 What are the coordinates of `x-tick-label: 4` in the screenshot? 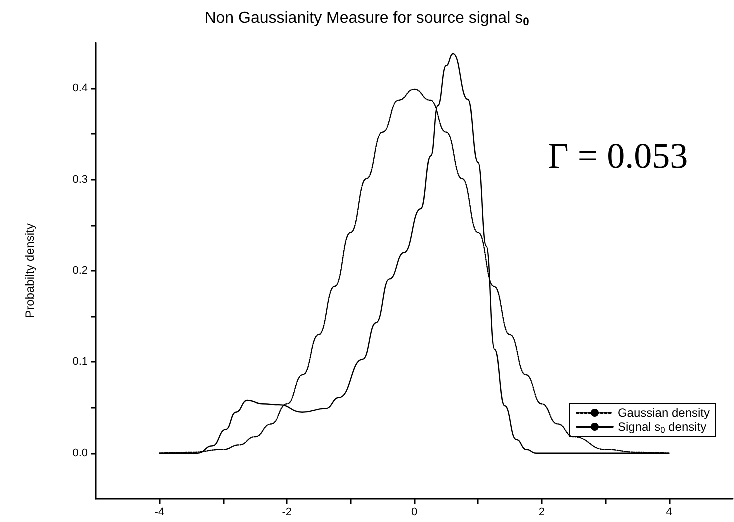 It's located at (669, 512).